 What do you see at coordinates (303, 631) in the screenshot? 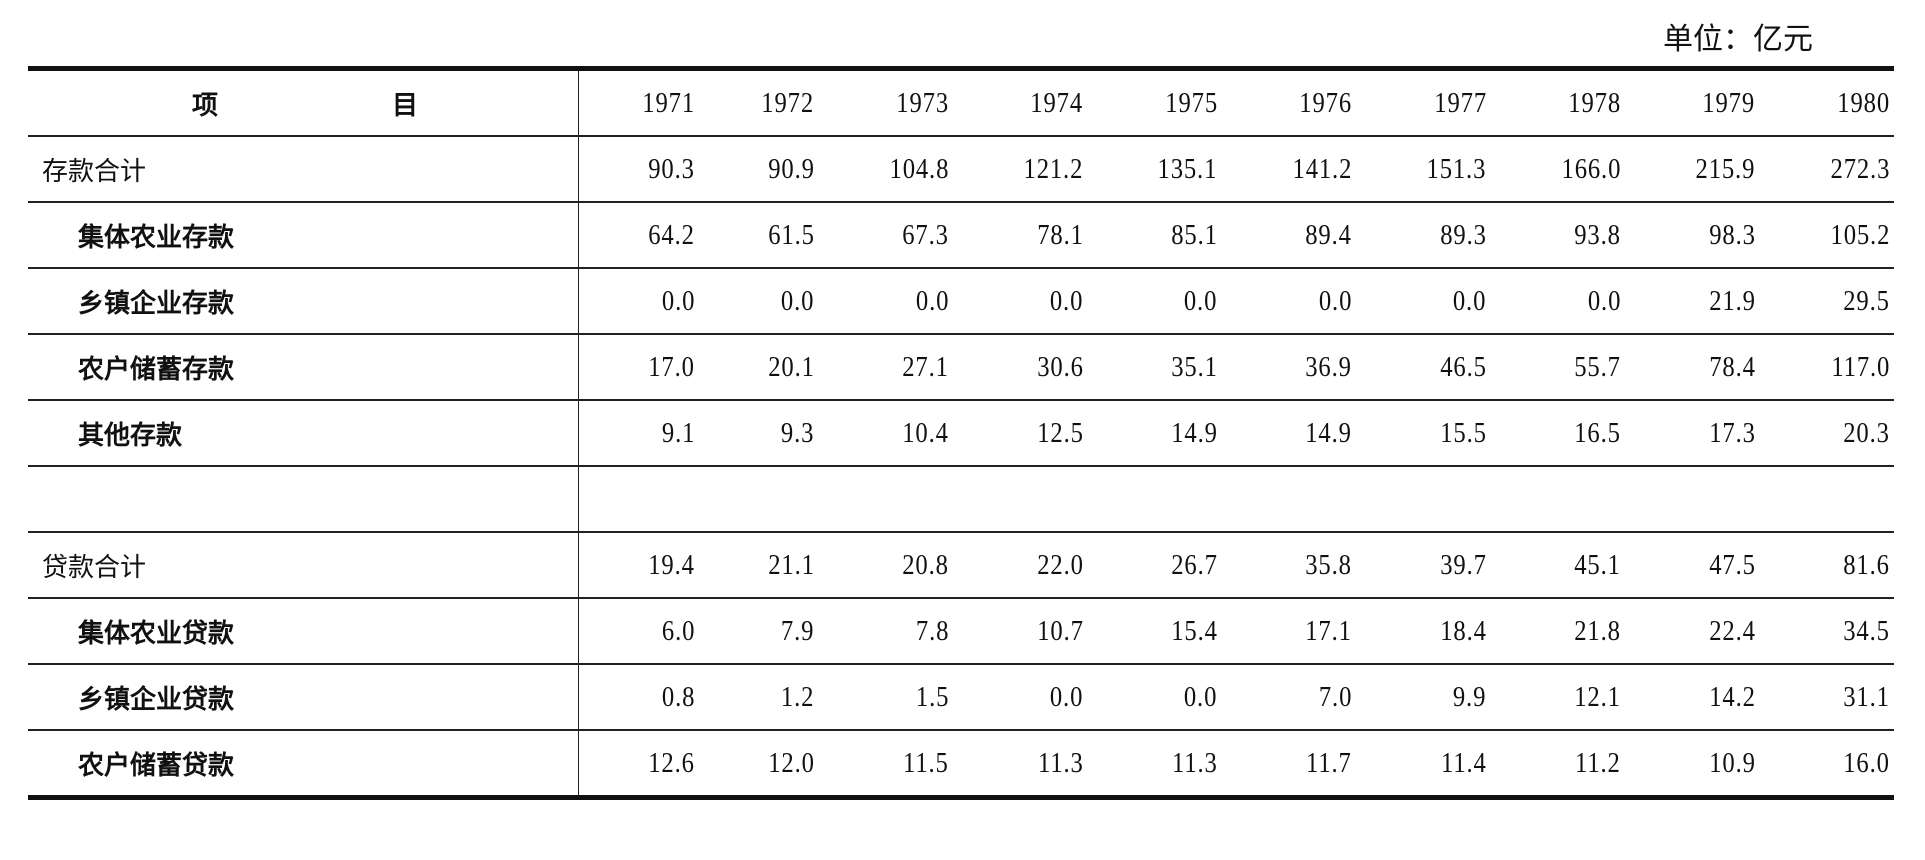
I see `row-label: 集体农业贷款` at bounding box center [303, 631].